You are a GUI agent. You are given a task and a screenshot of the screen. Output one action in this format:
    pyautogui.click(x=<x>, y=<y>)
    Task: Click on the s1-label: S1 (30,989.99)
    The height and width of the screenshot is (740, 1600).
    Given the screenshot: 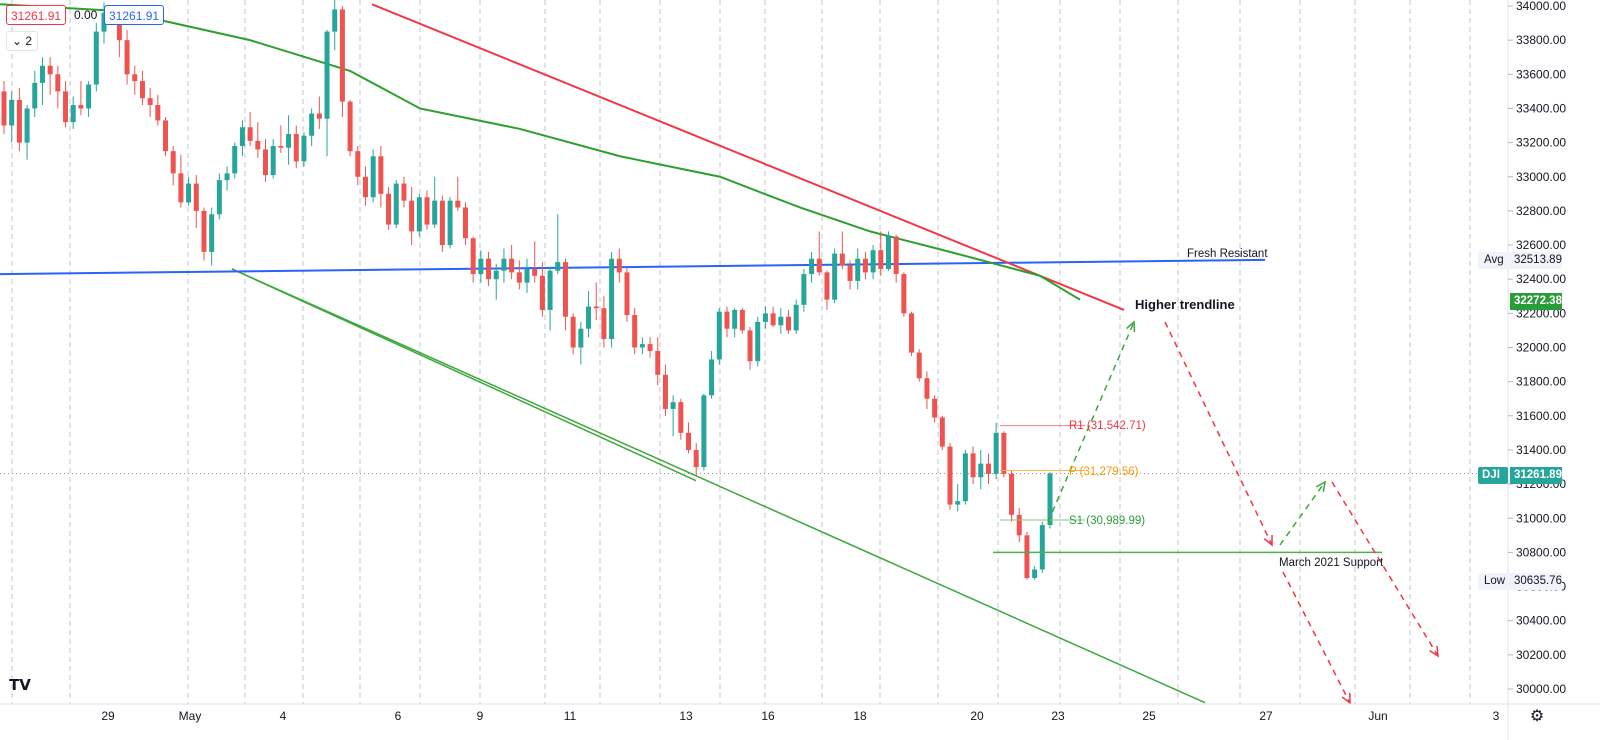 What is the action you would take?
    pyautogui.click(x=1107, y=521)
    